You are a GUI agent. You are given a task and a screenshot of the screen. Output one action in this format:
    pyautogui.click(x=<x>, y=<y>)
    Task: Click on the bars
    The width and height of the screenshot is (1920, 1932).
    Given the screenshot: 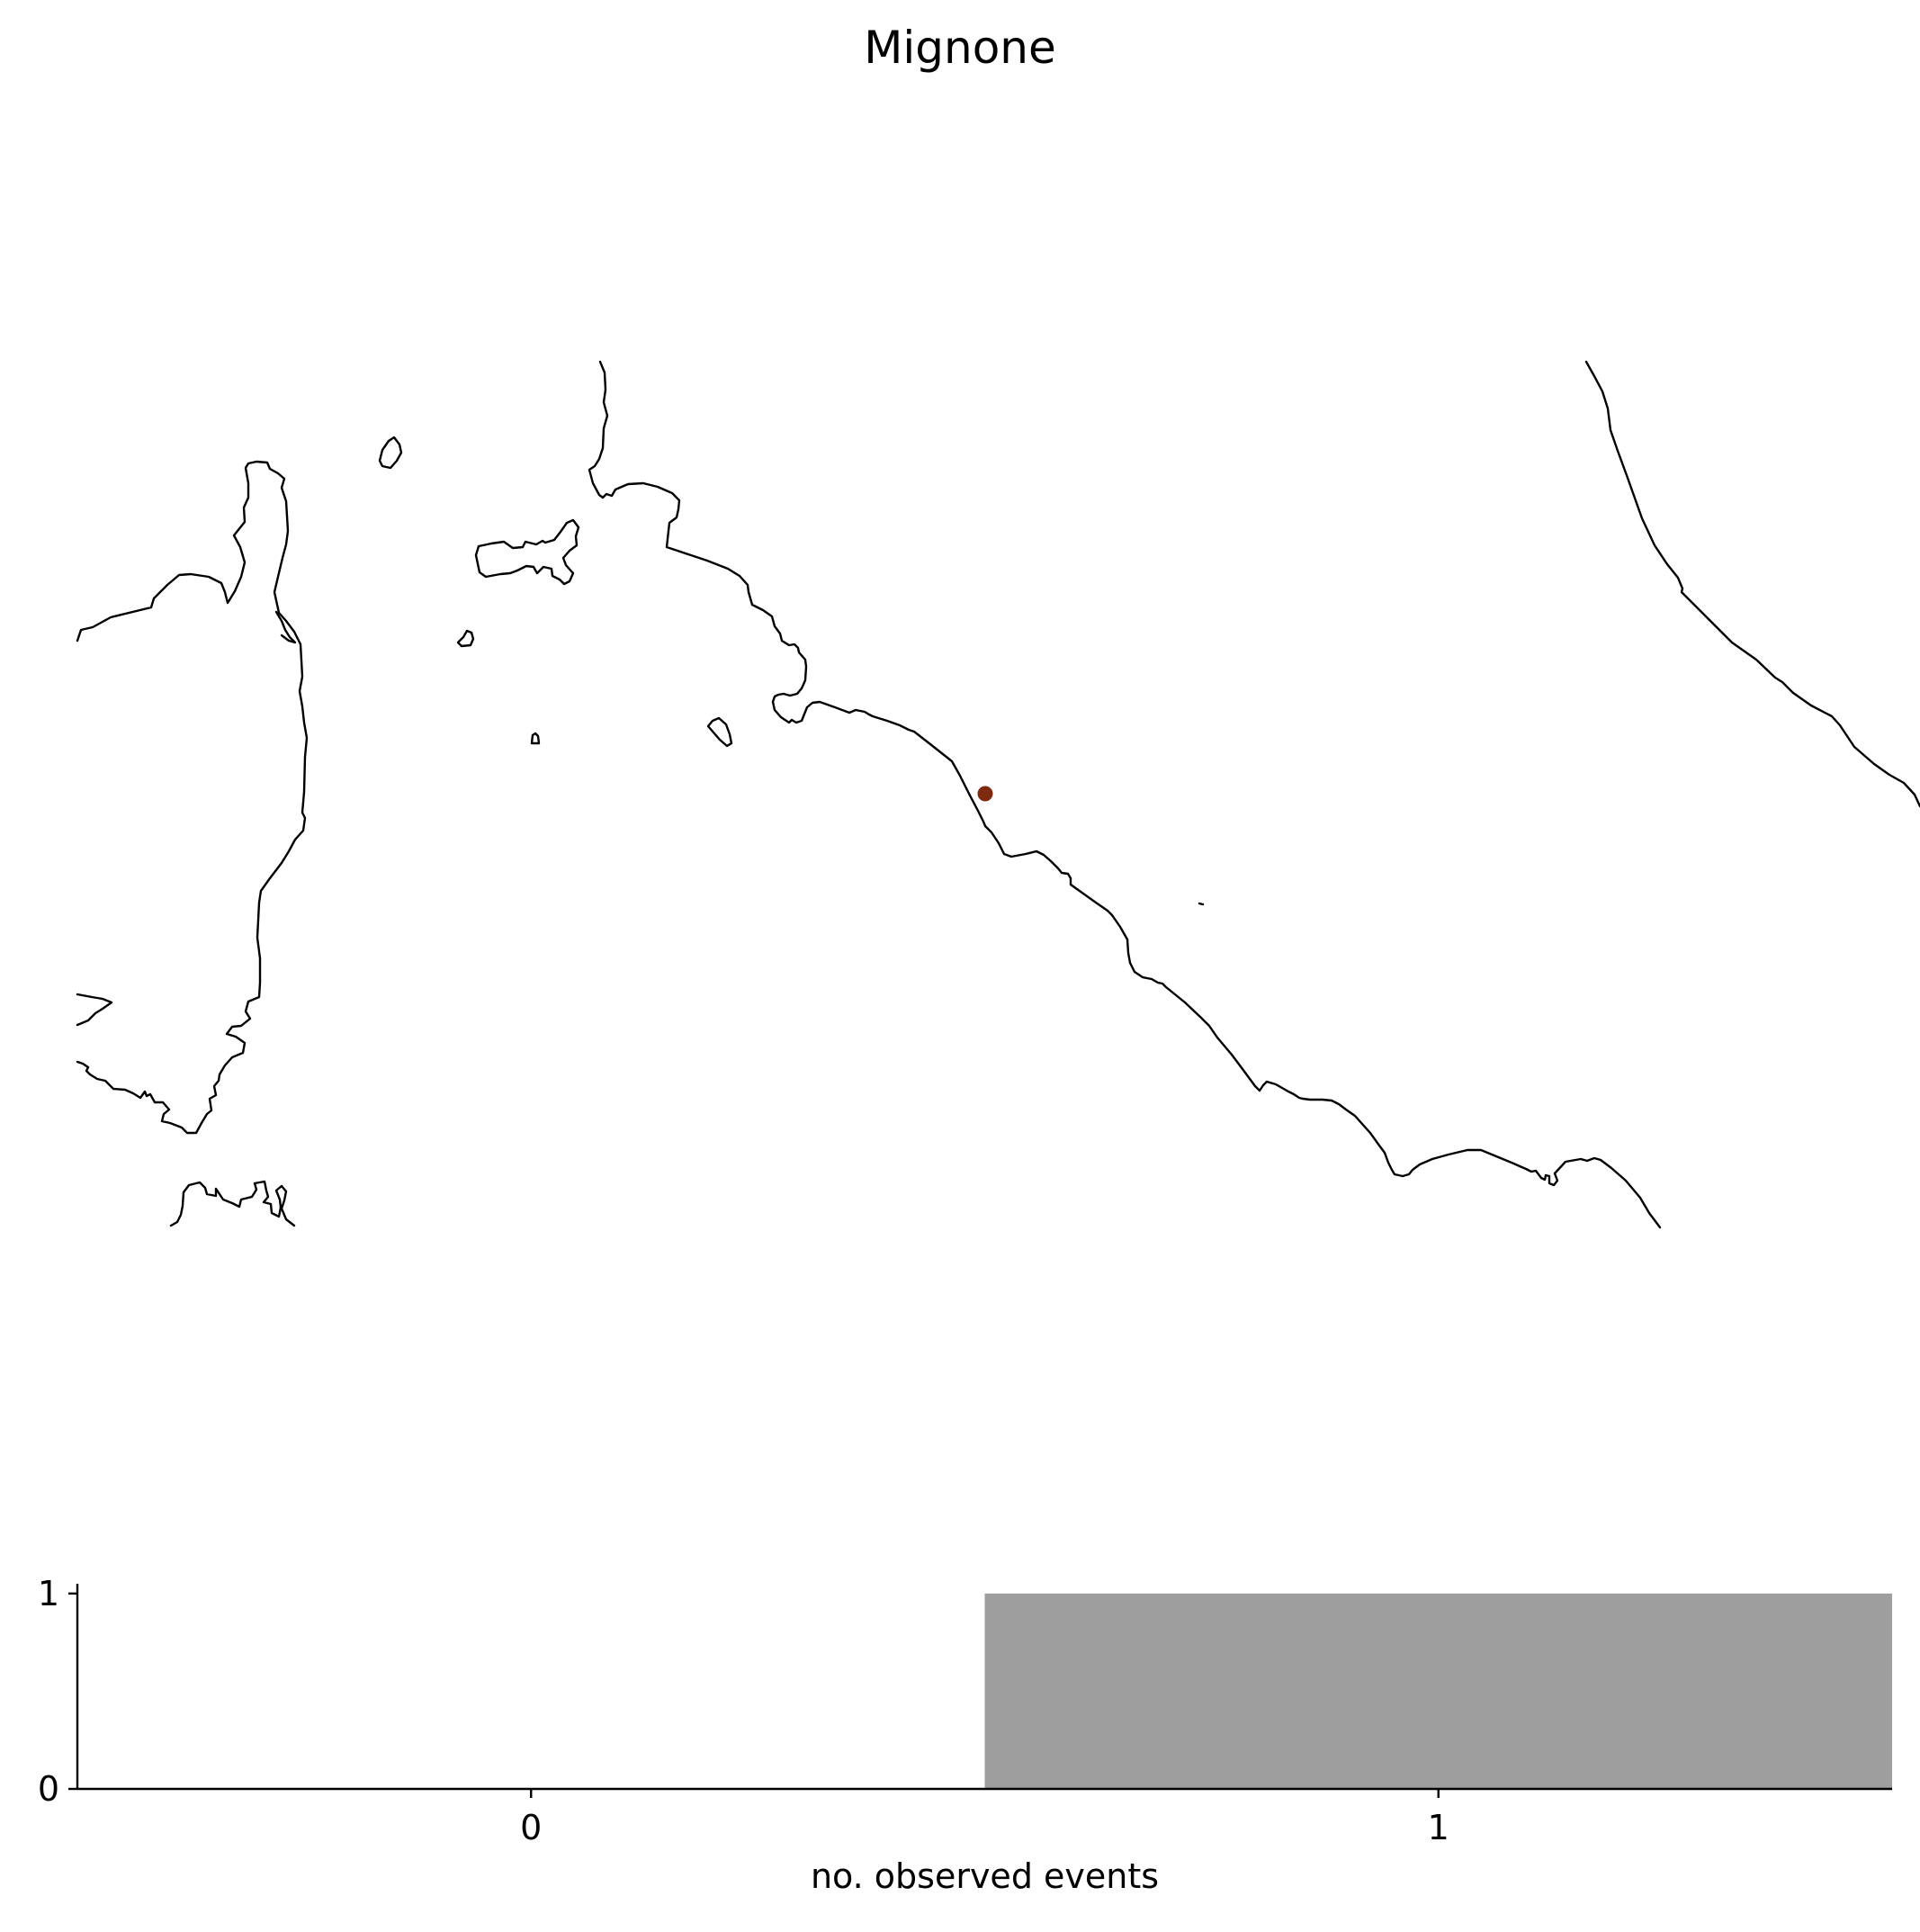 What is the action you would take?
    pyautogui.click(x=1438, y=1691)
    